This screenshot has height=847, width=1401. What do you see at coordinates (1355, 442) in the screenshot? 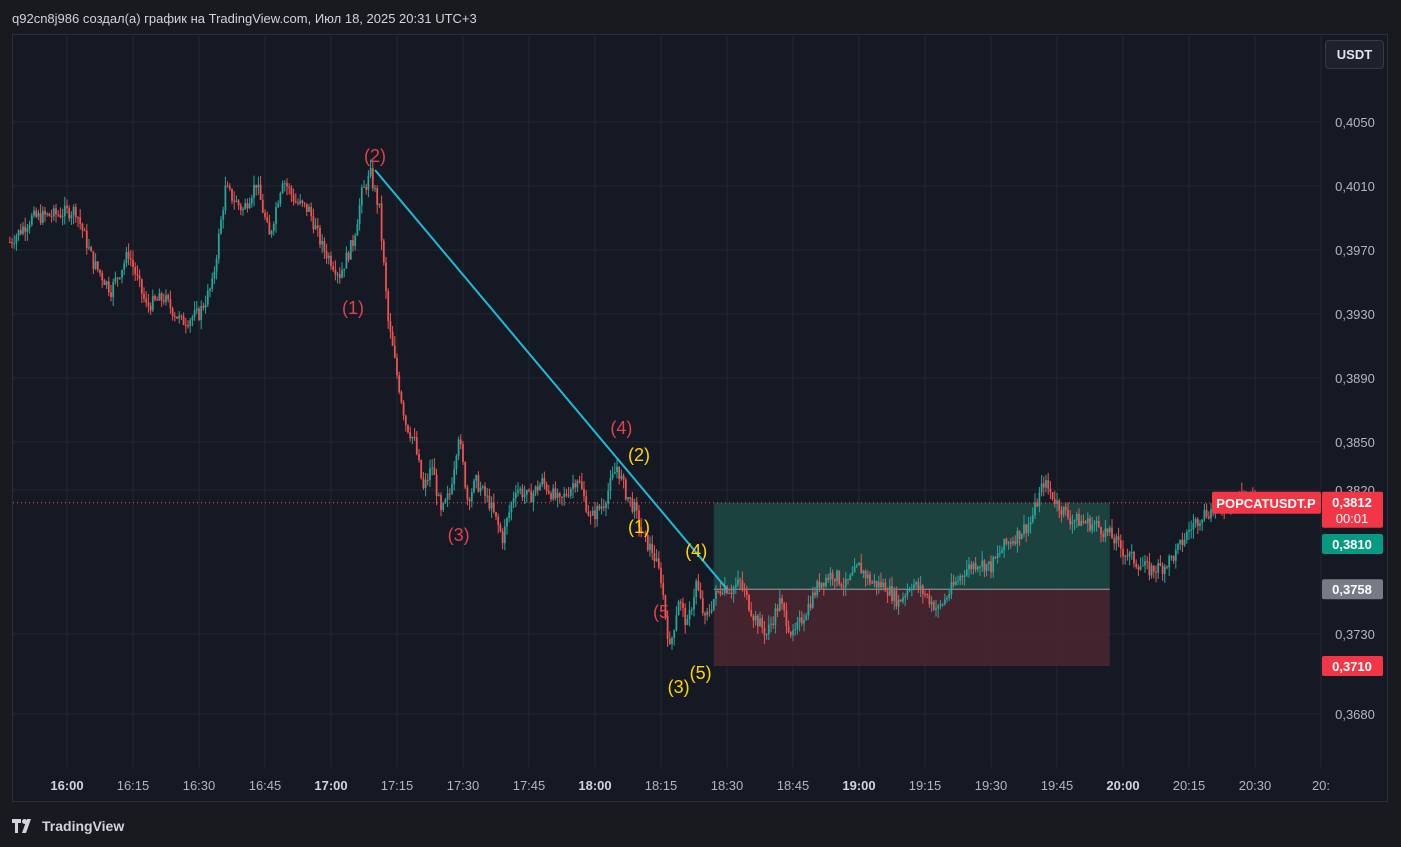
I see `y-tick-label: 0,3850` at bounding box center [1355, 442].